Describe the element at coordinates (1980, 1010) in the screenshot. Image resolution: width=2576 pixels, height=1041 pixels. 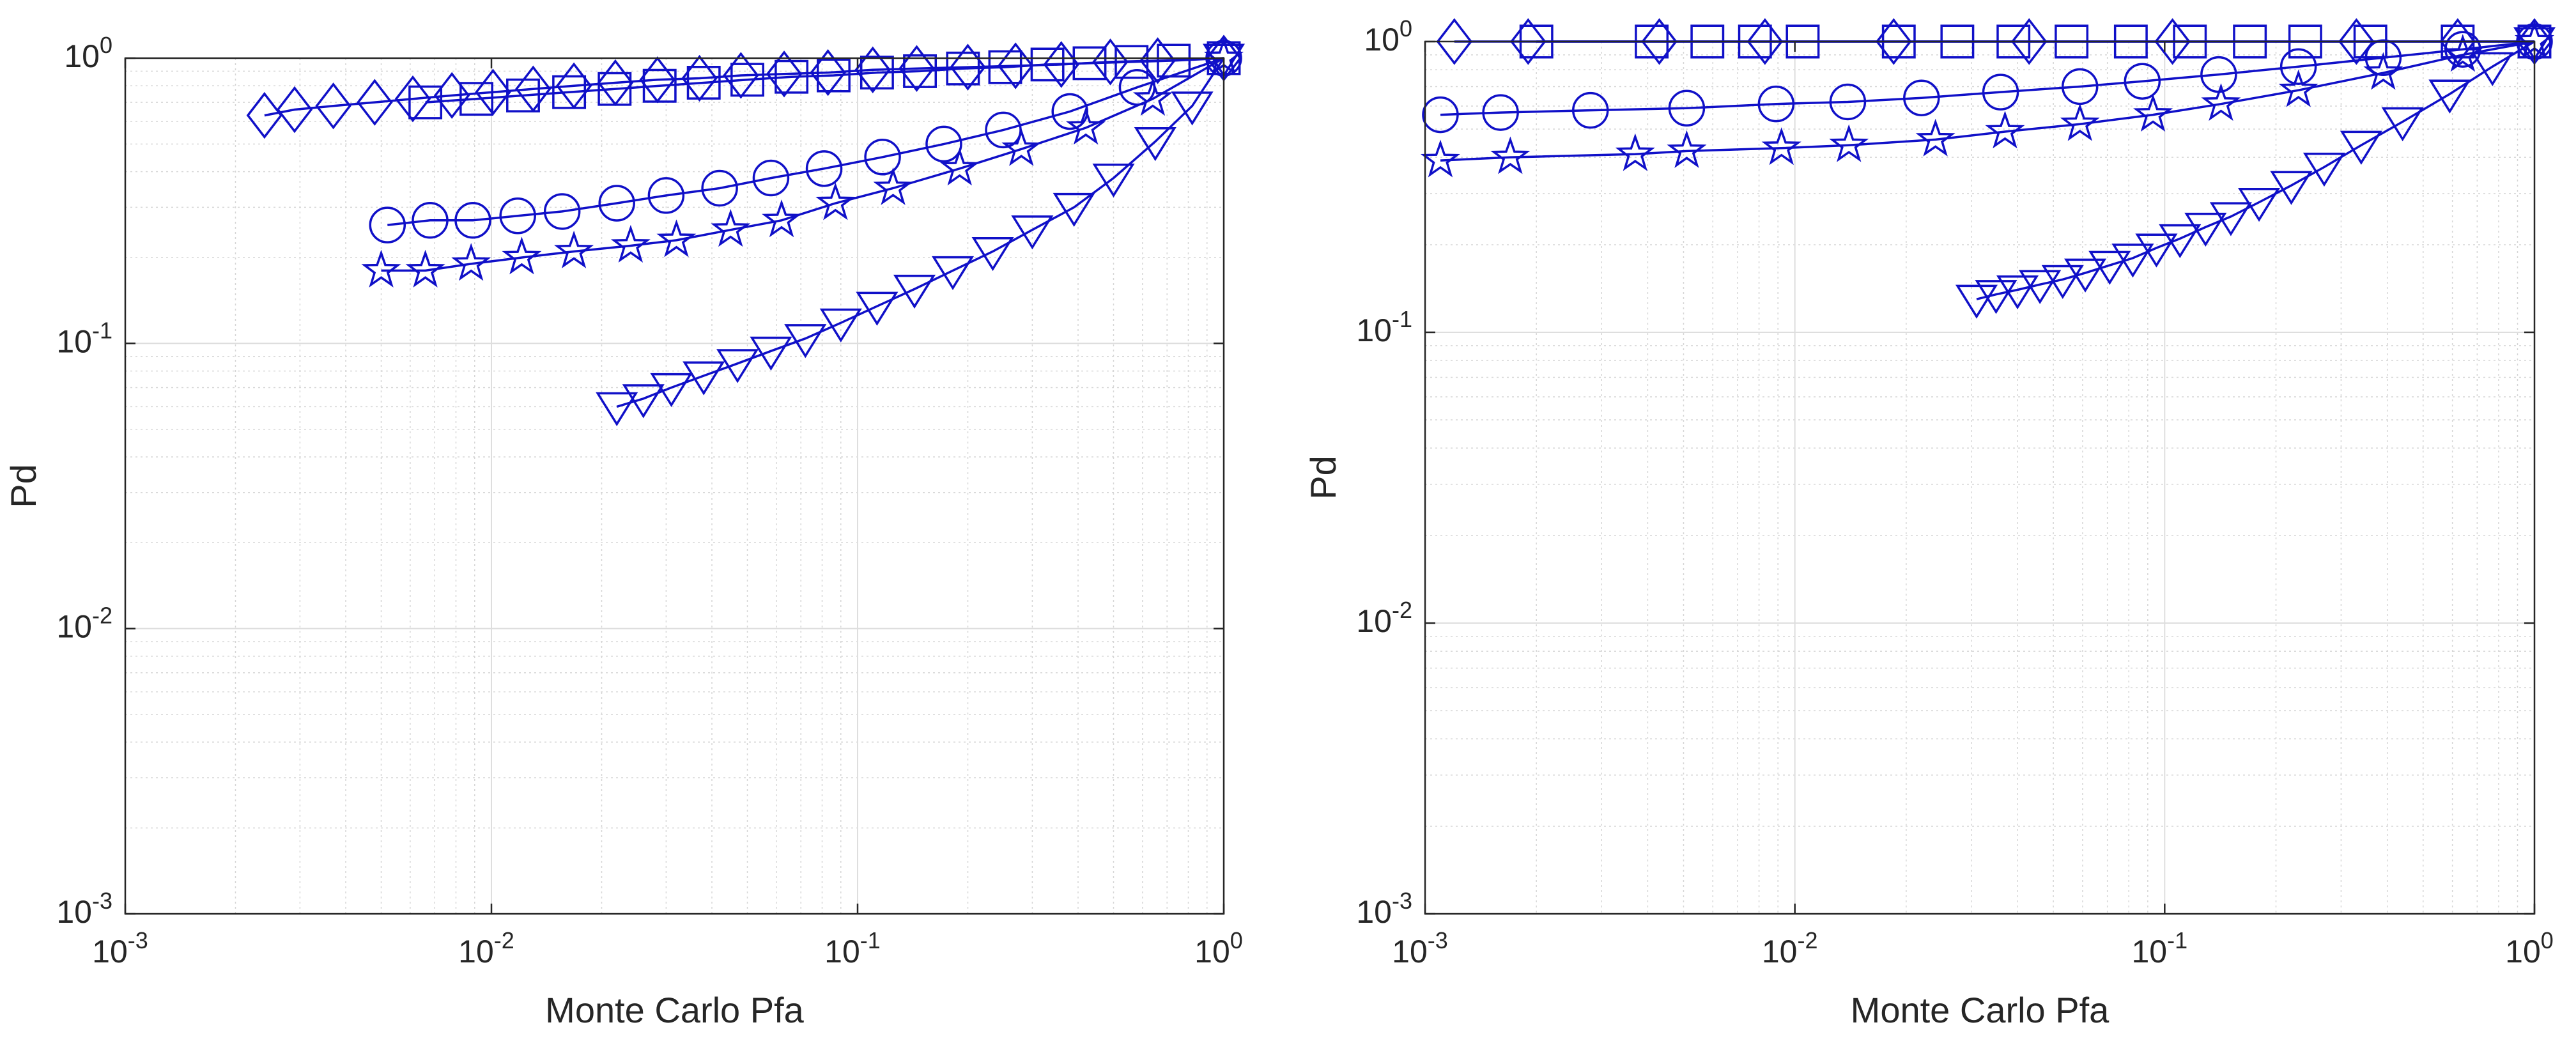
I see `right-x-axis-label: Monte Carlo Pfa` at that location.